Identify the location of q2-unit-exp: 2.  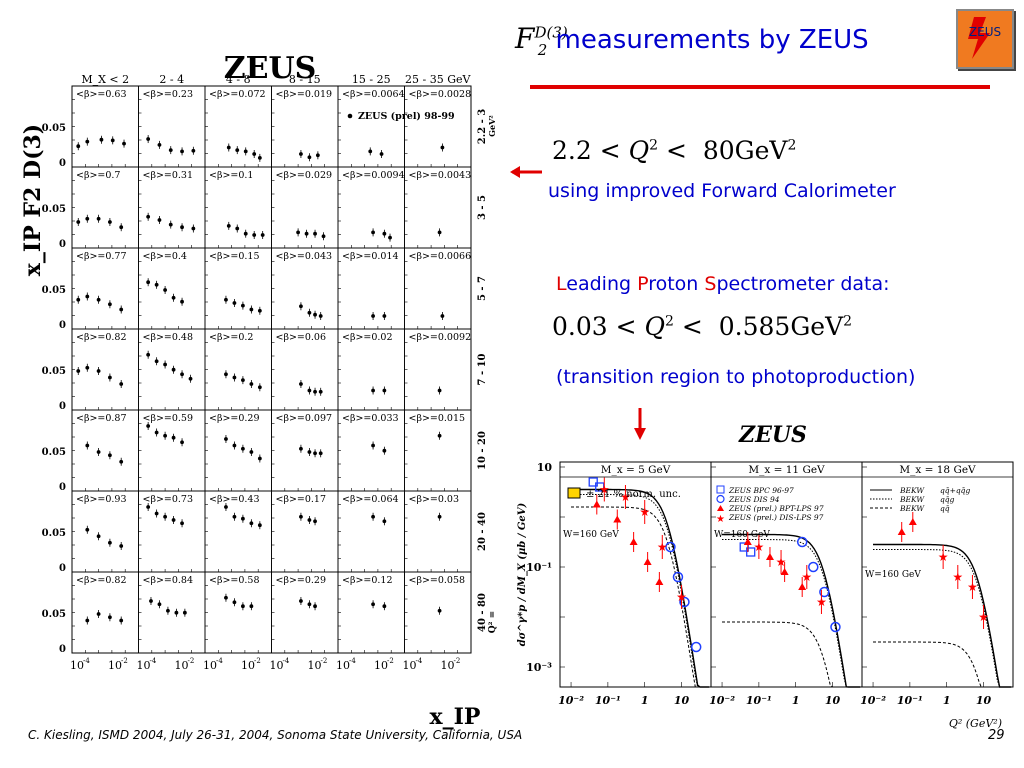
(792, 145).